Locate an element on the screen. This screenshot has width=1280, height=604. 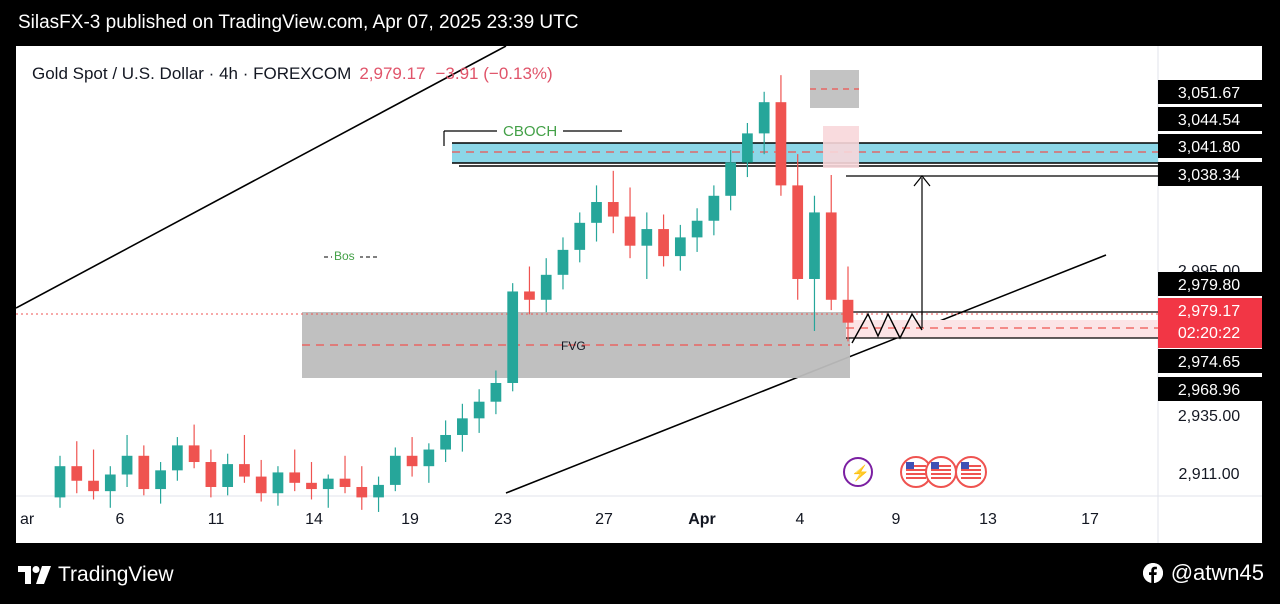
time-tick-label: 9 is located at coordinates (896, 519).